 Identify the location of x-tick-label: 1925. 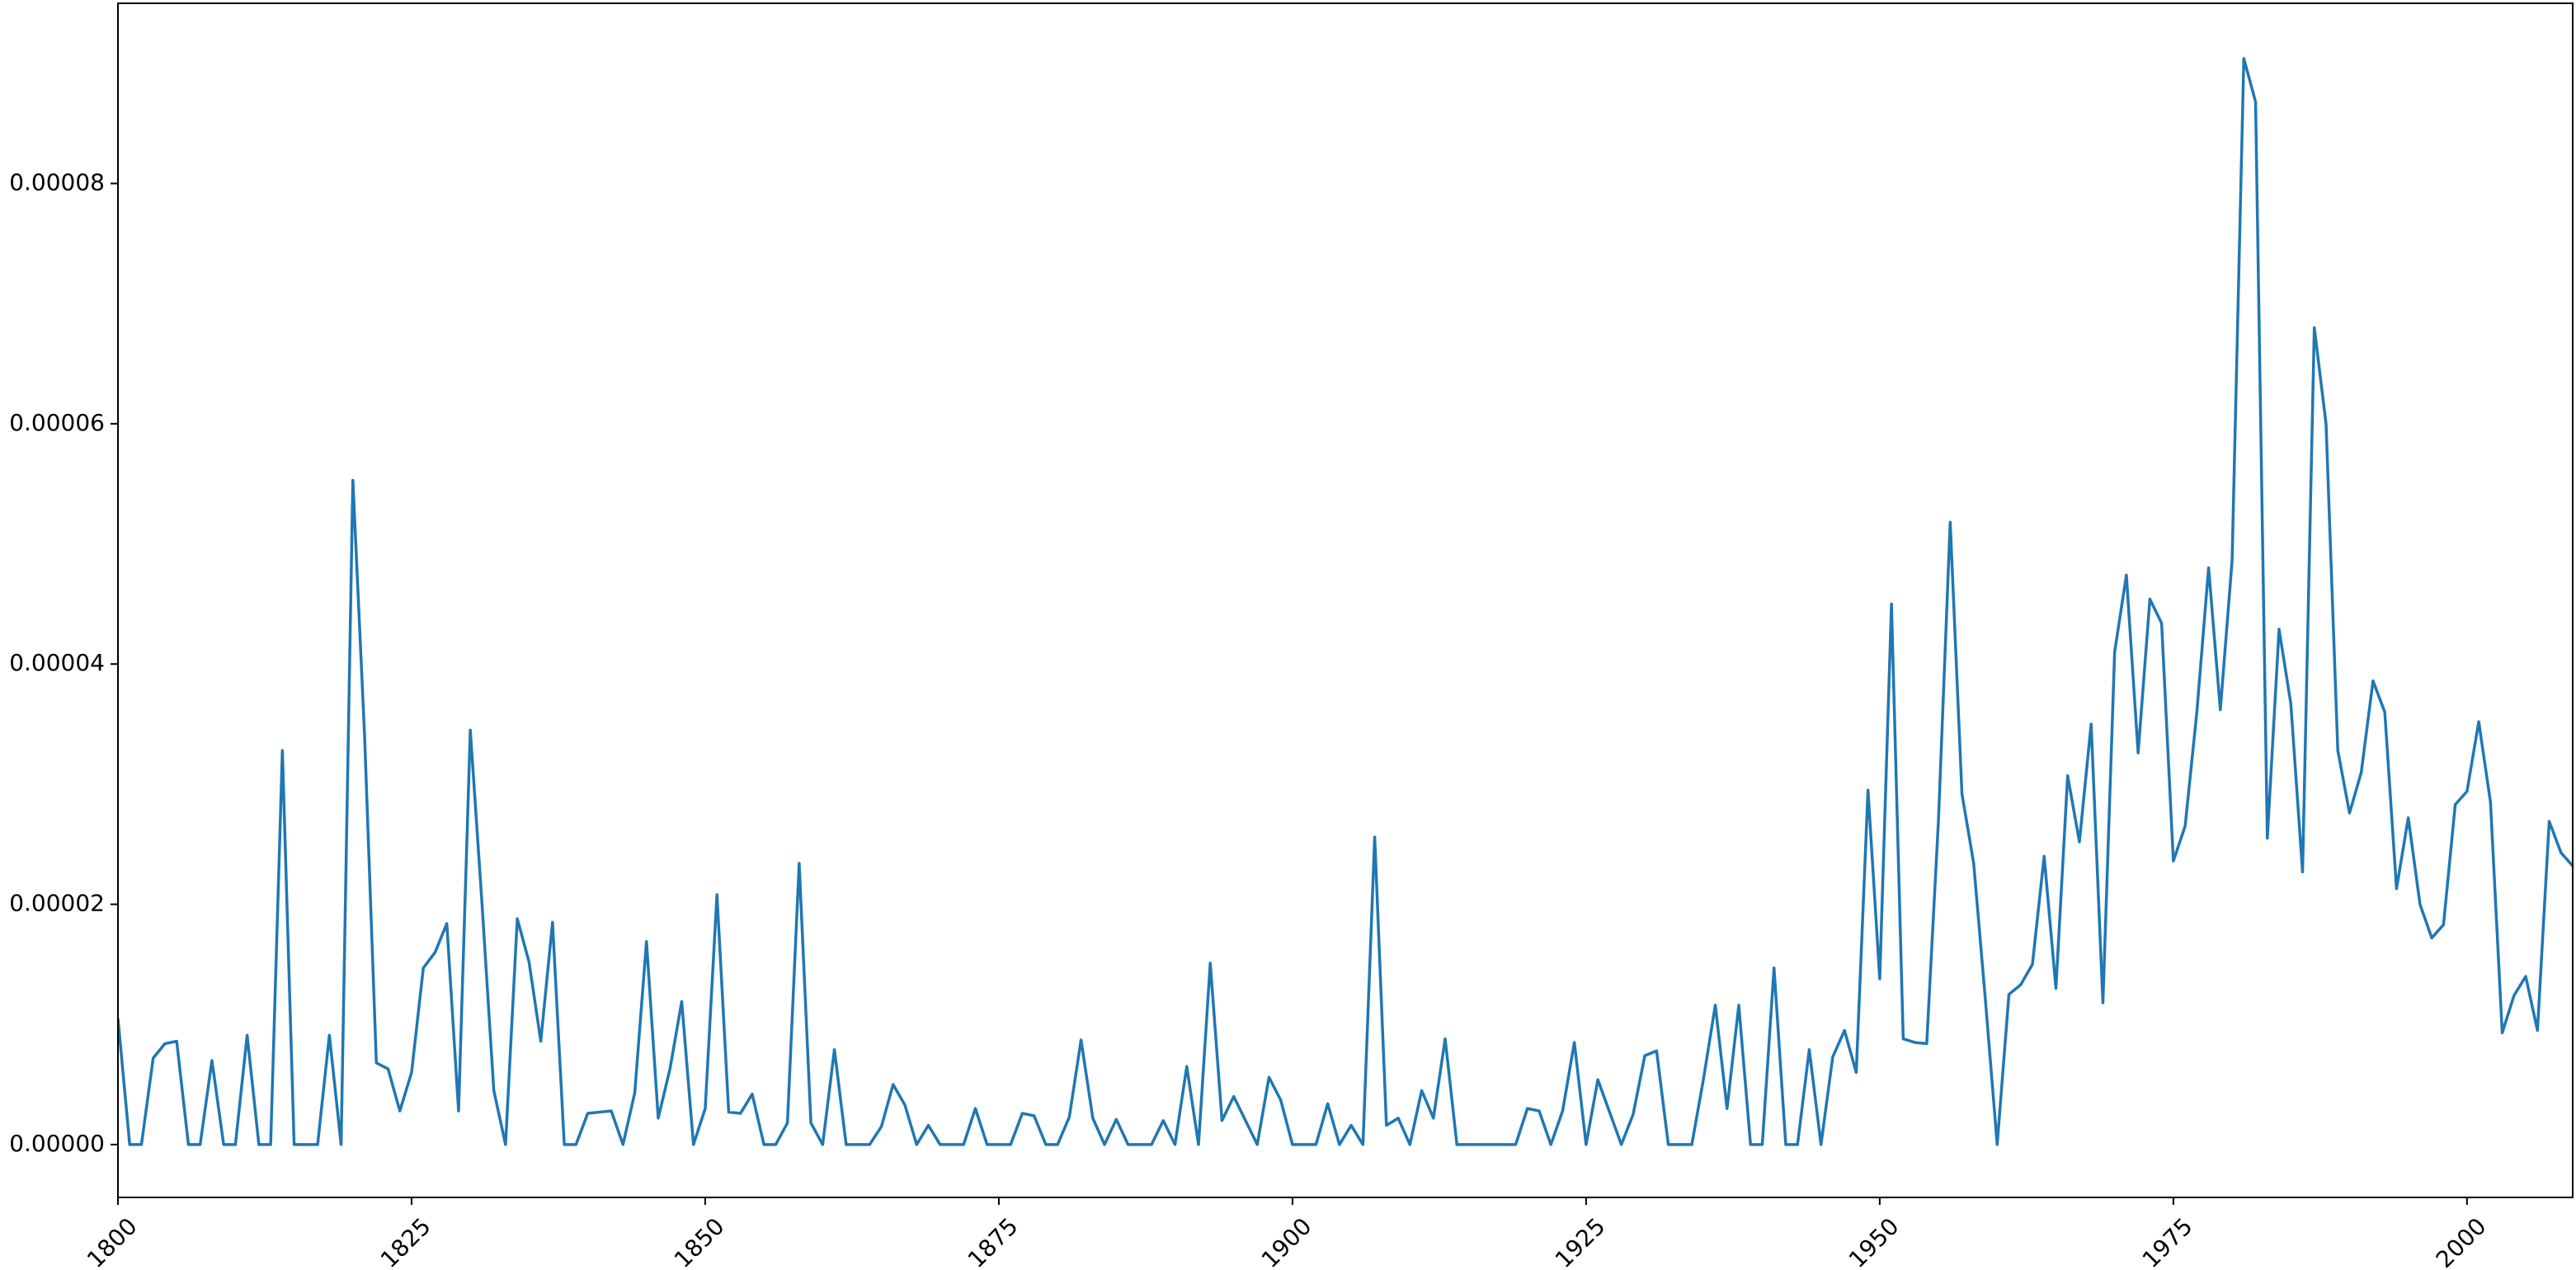
(1580, 1241).